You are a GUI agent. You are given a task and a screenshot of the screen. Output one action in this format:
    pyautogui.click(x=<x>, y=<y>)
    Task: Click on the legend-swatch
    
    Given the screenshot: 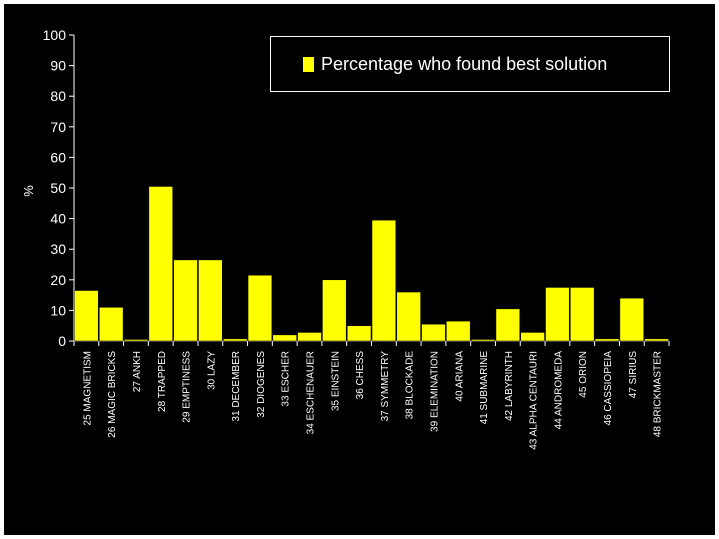 What is the action you would take?
    pyautogui.click(x=308, y=64)
    